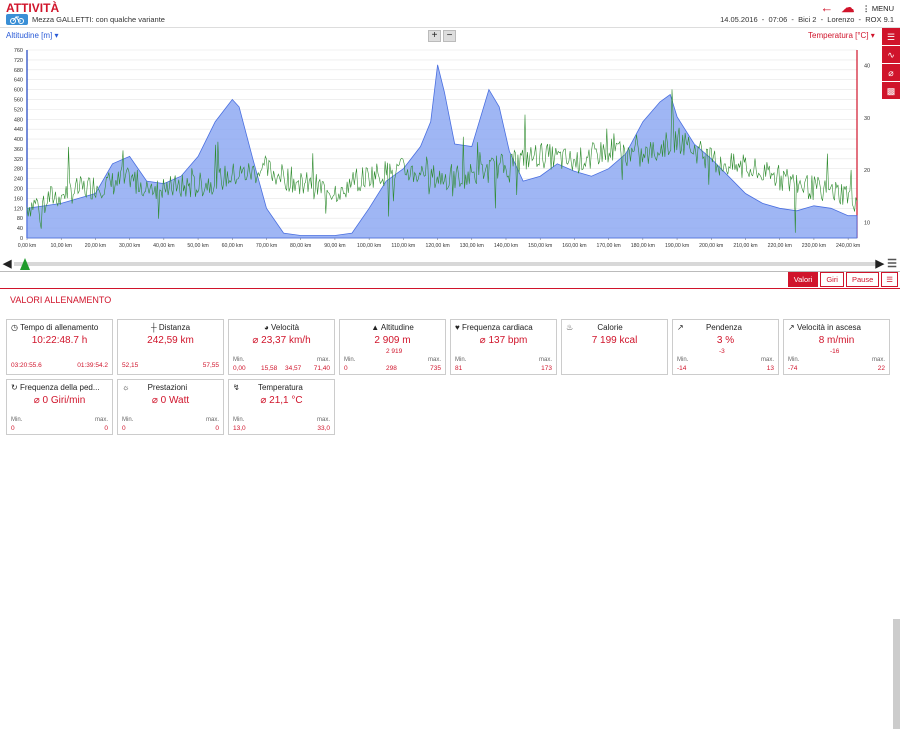 The image size is (900, 729). I want to click on right-axis-label: Temperatura [°C], so click(838, 35).